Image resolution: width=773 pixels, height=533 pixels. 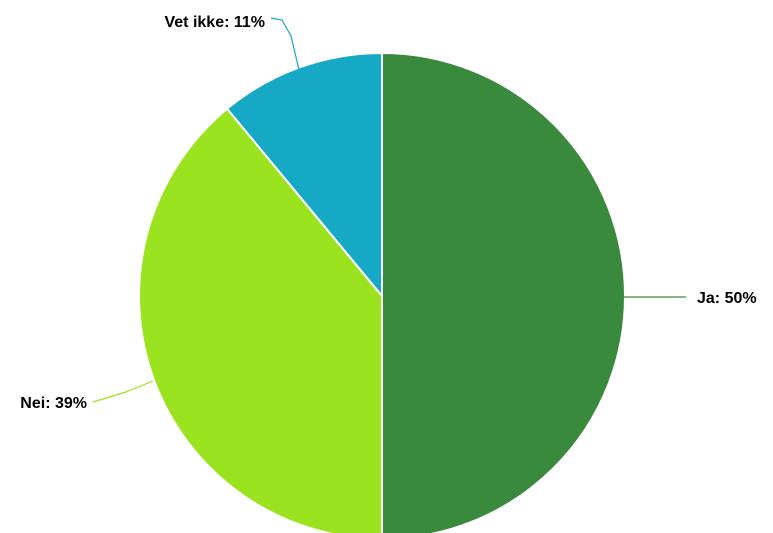 I want to click on pie-slice-vet-ikke, so click(x=304, y=174).